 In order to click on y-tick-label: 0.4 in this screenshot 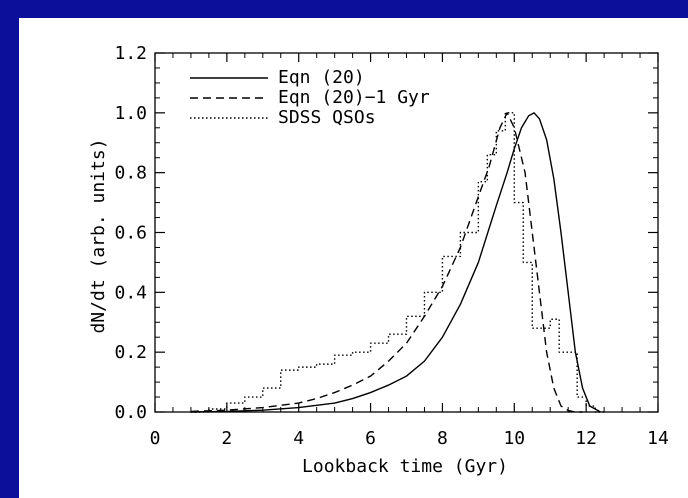, I will do `click(130, 292)`.